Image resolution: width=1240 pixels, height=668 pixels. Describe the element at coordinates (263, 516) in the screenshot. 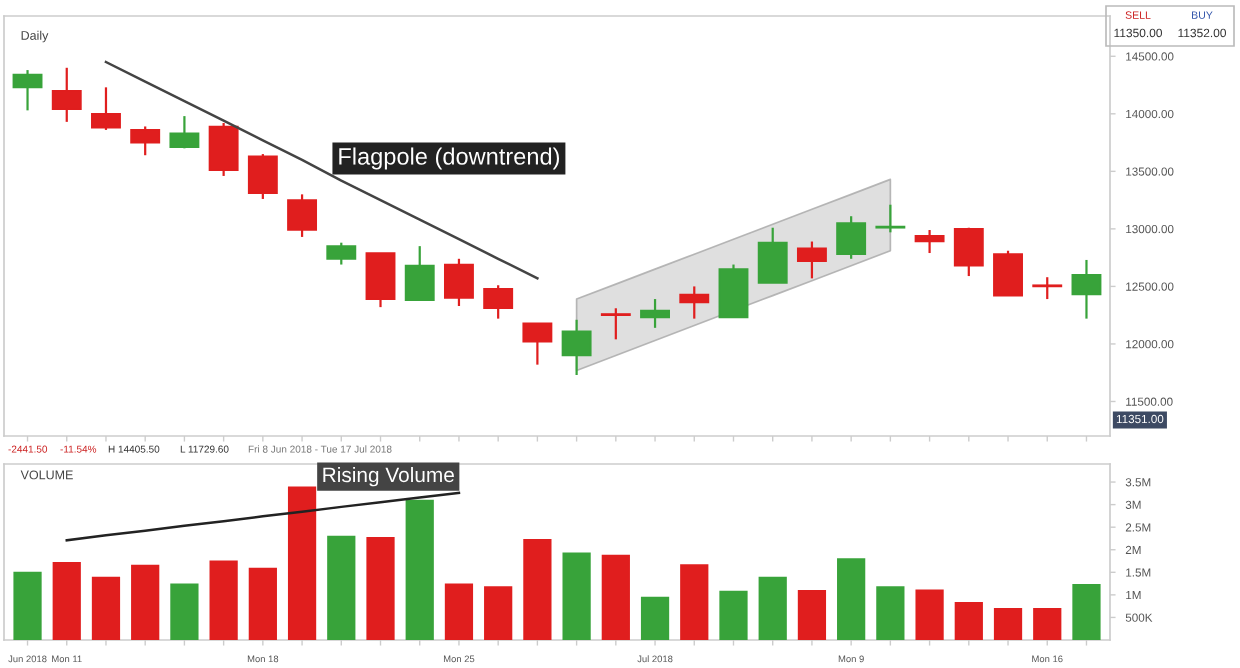

I see `line-series` at that location.